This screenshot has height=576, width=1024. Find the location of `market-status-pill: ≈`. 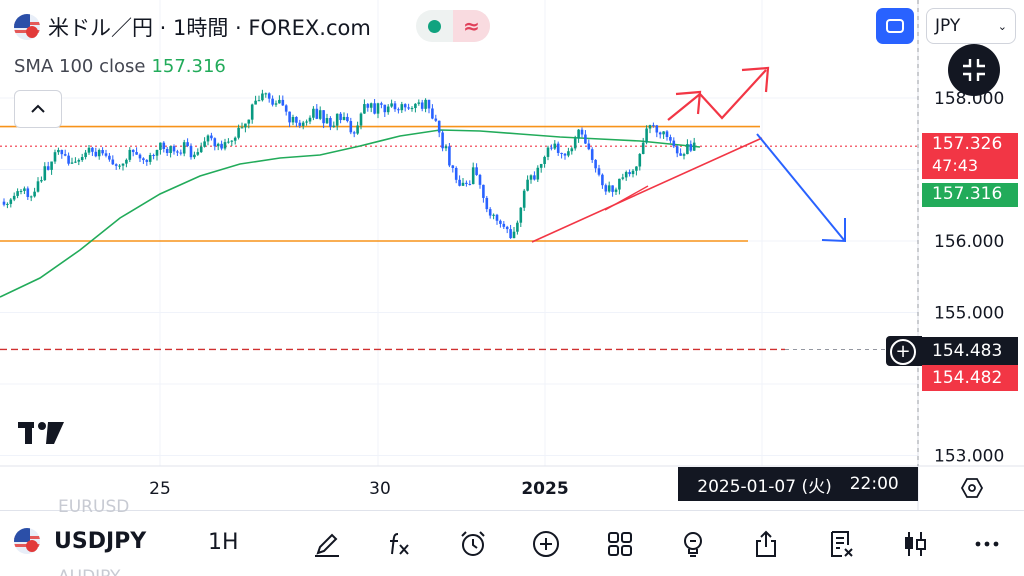

market-status-pill: ≈ is located at coordinates (453, 26).